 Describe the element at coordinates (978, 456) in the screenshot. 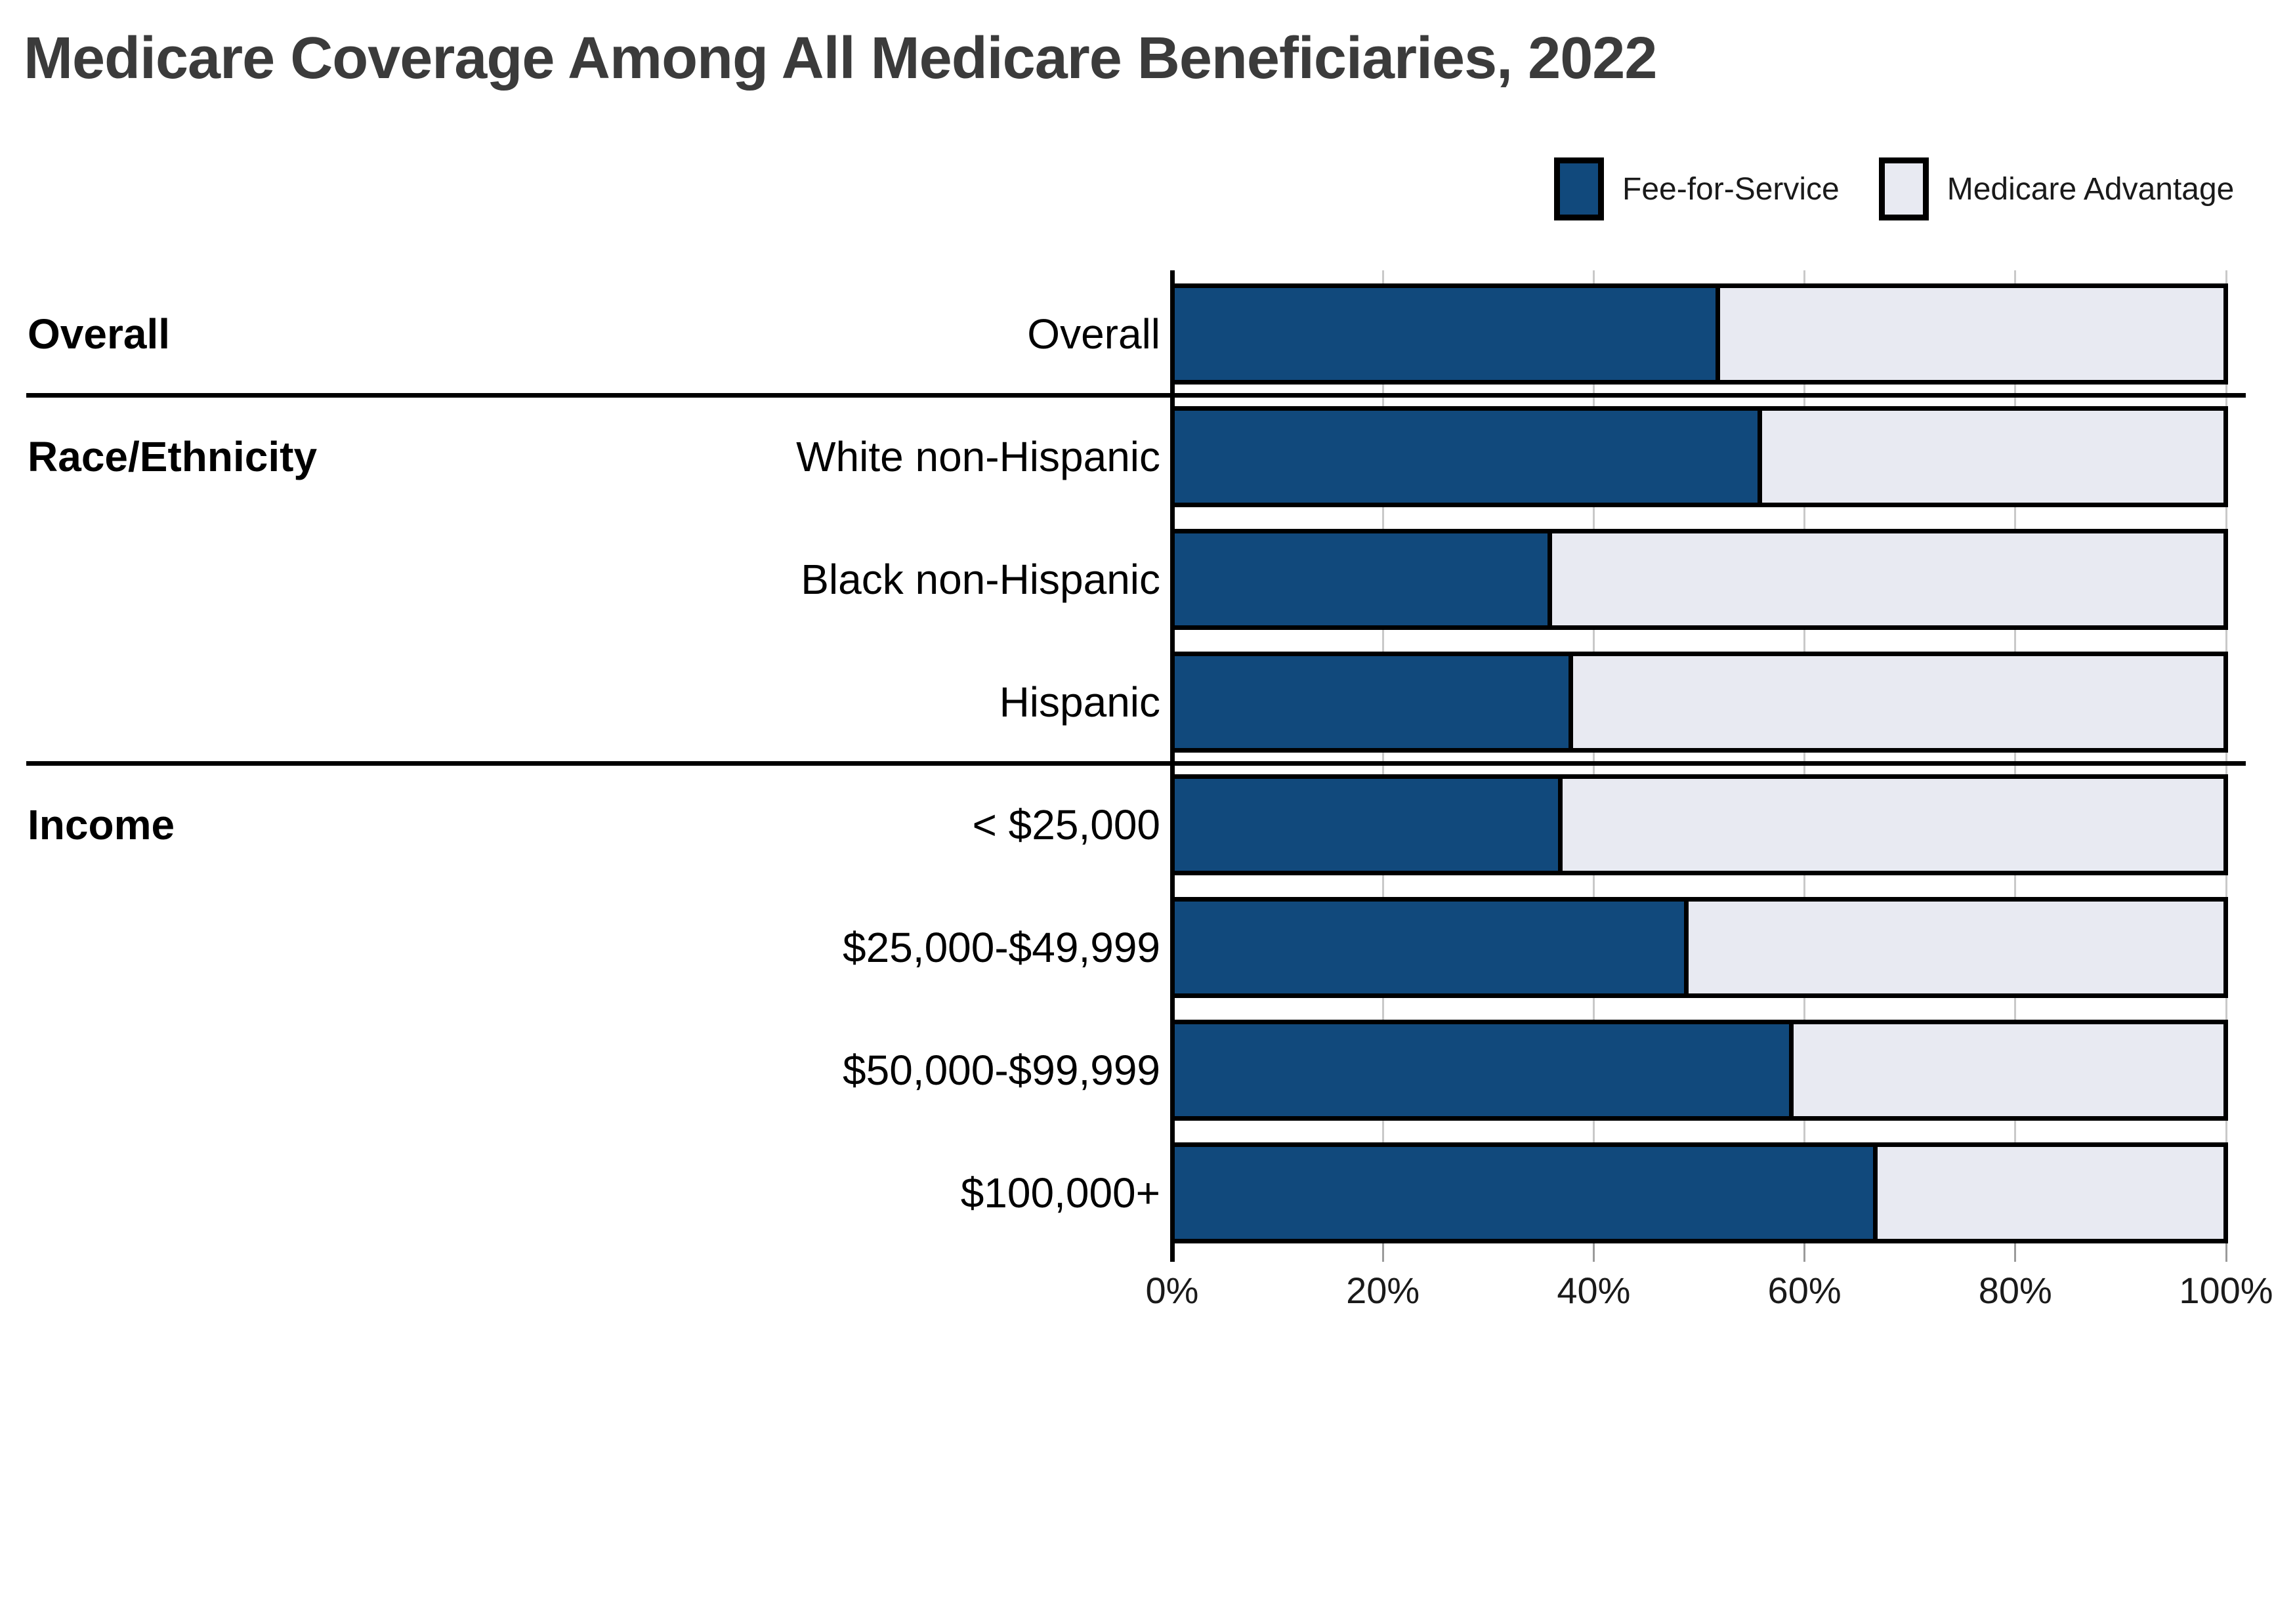

I see `category-label: White non-Hispanic` at that location.